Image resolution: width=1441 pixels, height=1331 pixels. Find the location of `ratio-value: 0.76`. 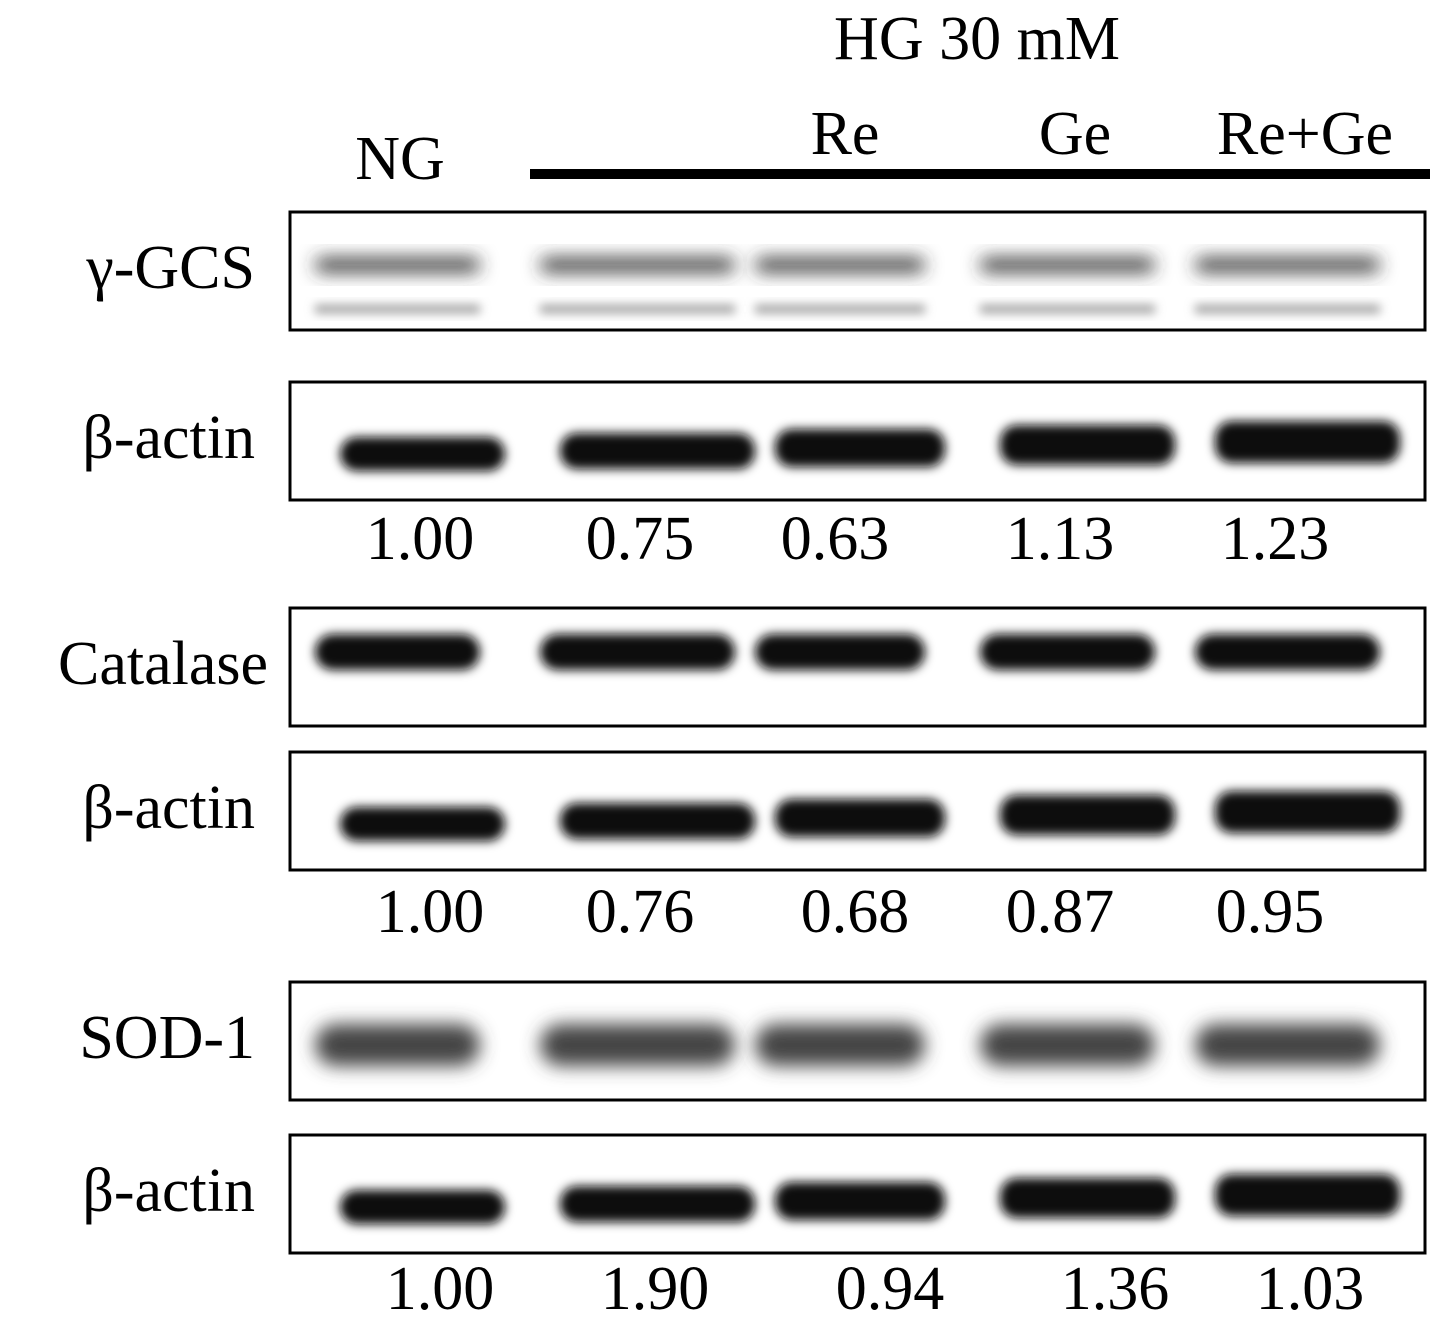

ratio-value: 0.76 is located at coordinates (640, 912).